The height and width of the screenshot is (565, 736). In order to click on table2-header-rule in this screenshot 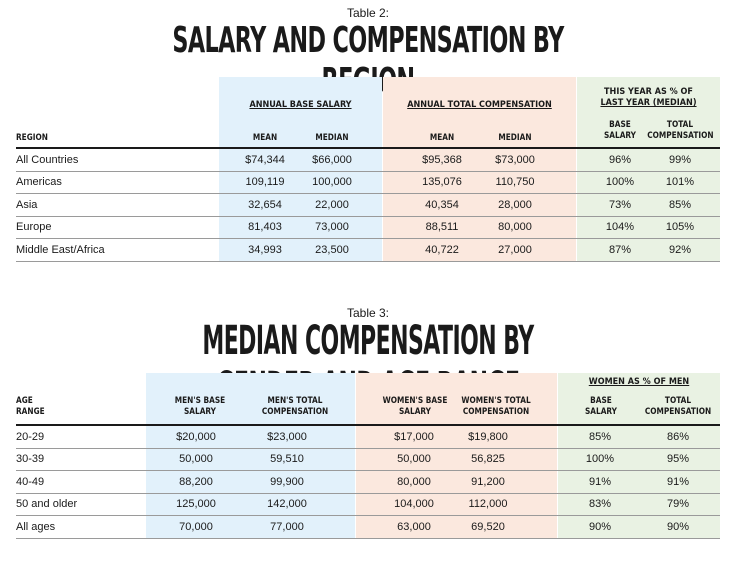, I will do `click(368, 148)`.